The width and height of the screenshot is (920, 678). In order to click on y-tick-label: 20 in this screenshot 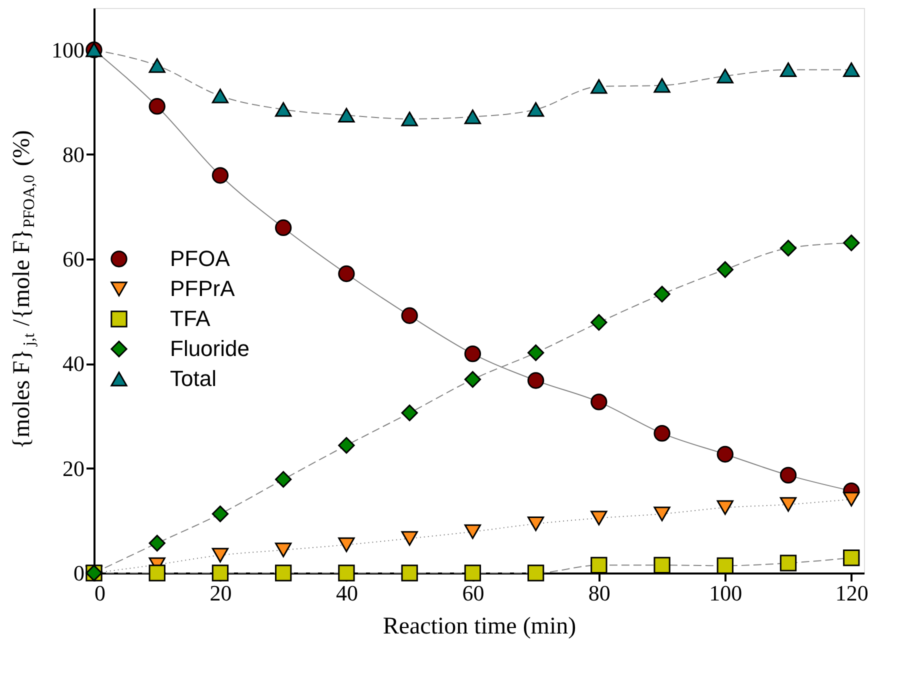, I will do `click(73, 468)`.